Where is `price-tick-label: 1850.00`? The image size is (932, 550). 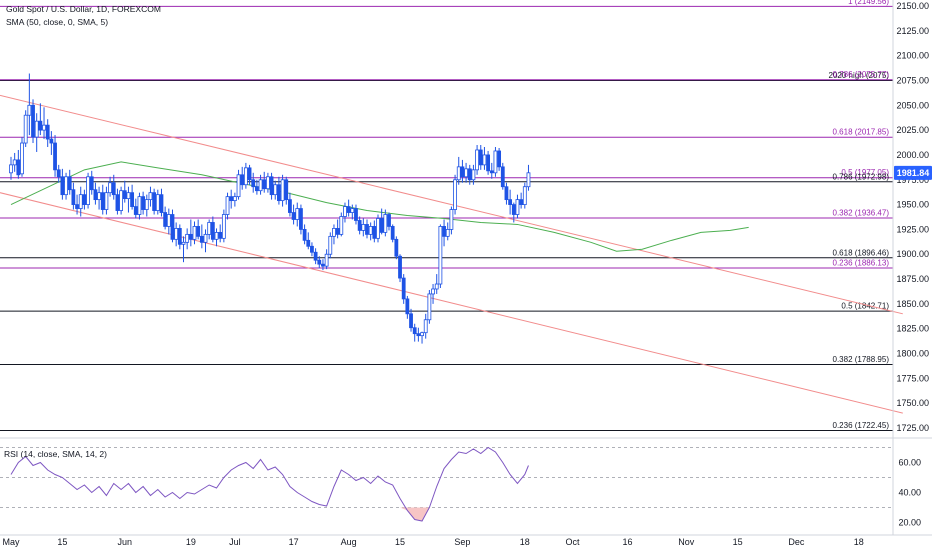
price-tick-label: 1850.00 is located at coordinates (912, 304).